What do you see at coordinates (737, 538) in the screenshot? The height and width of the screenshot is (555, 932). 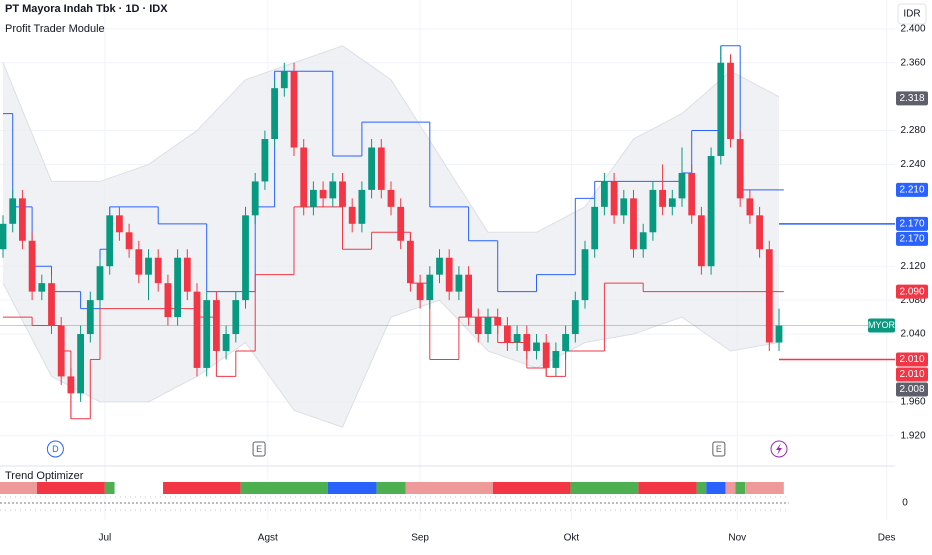 I see `x-tick-label: Nov` at bounding box center [737, 538].